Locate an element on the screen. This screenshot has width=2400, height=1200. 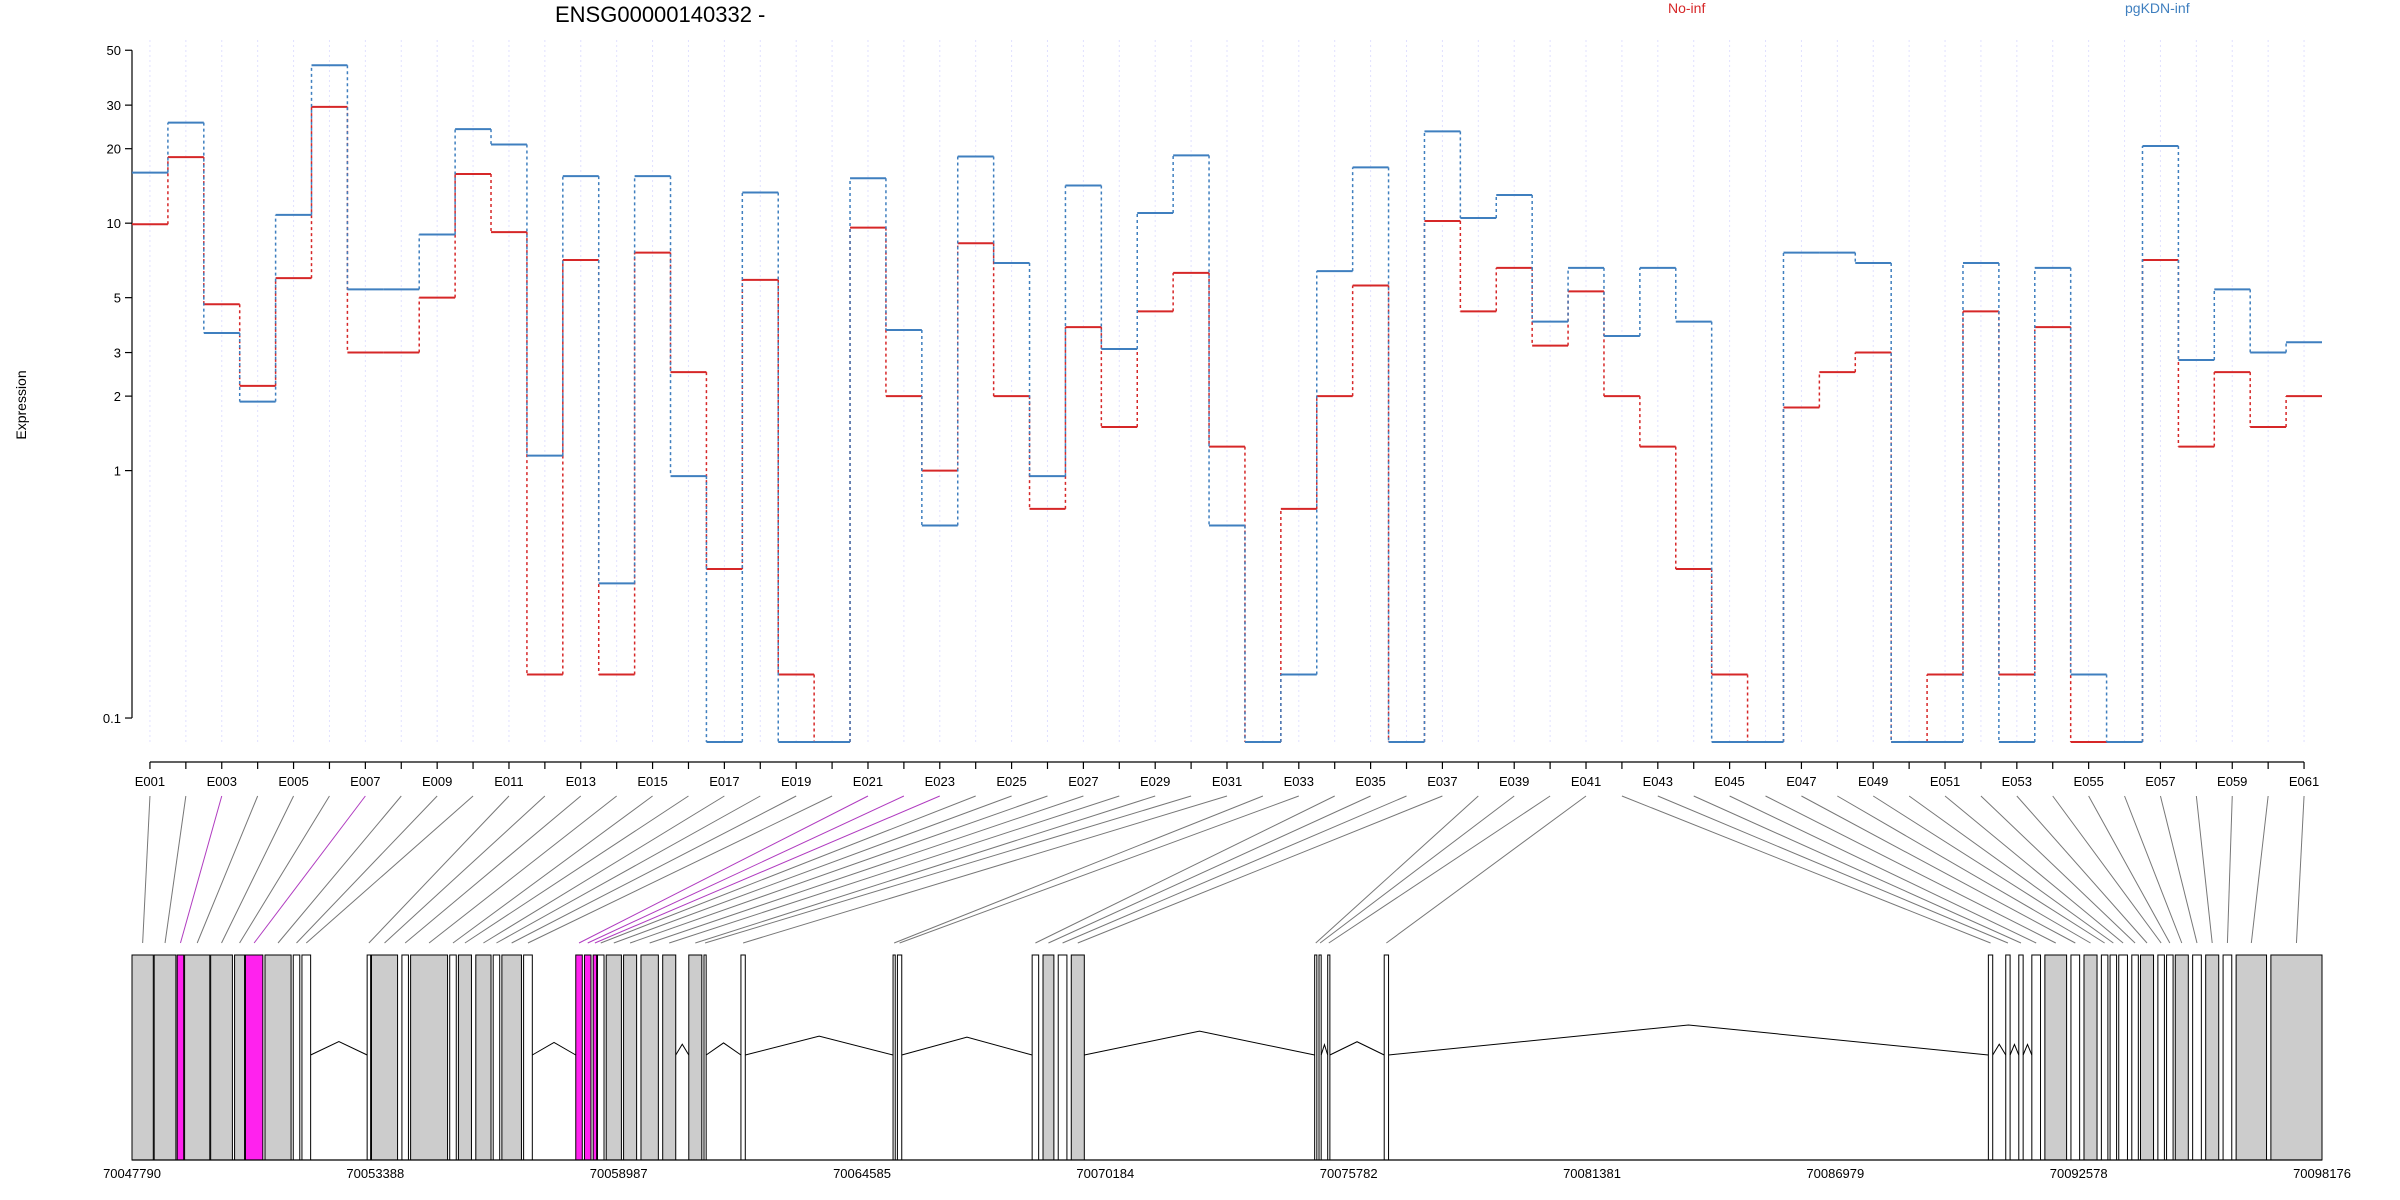
exon-label: E021 is located at coordinates (868, 781).